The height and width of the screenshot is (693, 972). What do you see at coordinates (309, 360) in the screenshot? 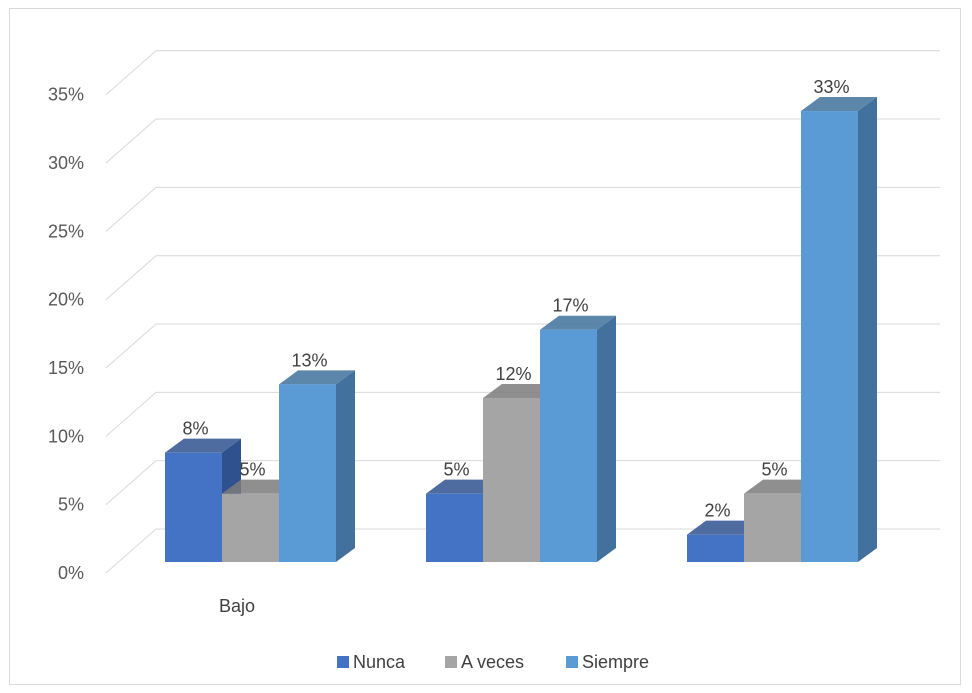
I see `data-label: 13%` at bounding box center [309, 360].